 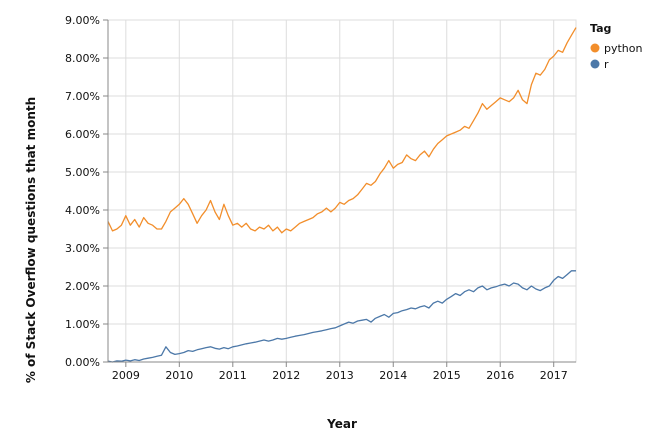 What do you see at coordinates (82, 20) in the screenshot?
I see `y-tick-label: 9.00%` at bounding box center [82, 20].